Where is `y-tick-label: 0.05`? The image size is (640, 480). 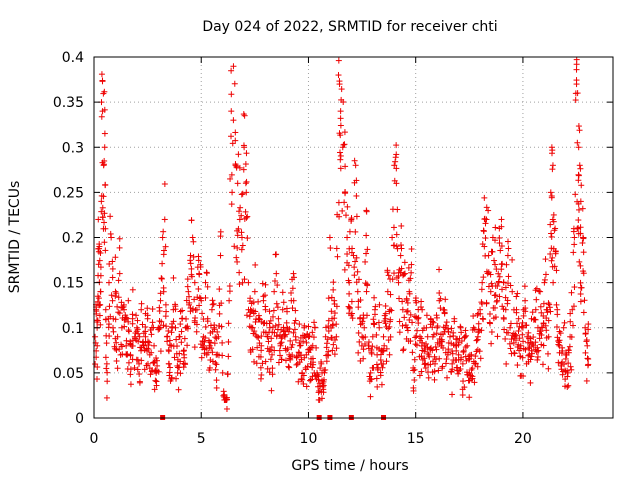
y-tick-label: 0.05 is located at coordinates (68, 374).